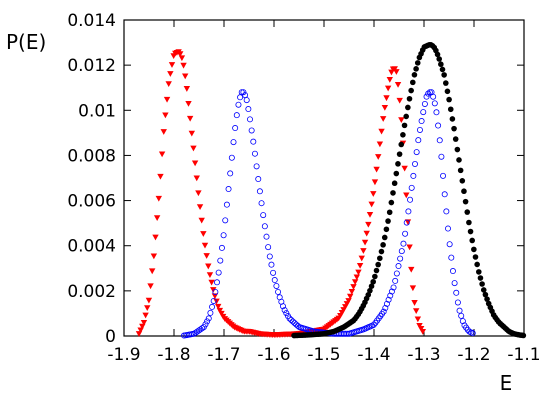 This screenshot has height=404, width=550. I want to click on x-tick-label: -1.3, so click(423, 355).